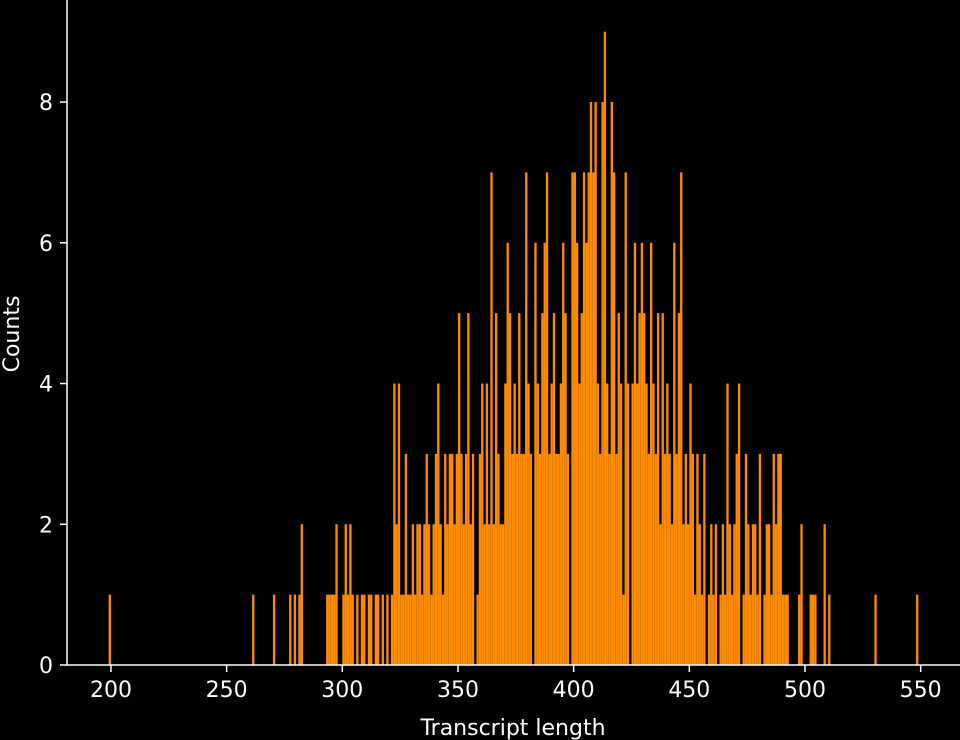  What do you see at coordinates (46, 244) in the screenshot?
I see `y-tick-label: 6` at bounding box center [46, 244].